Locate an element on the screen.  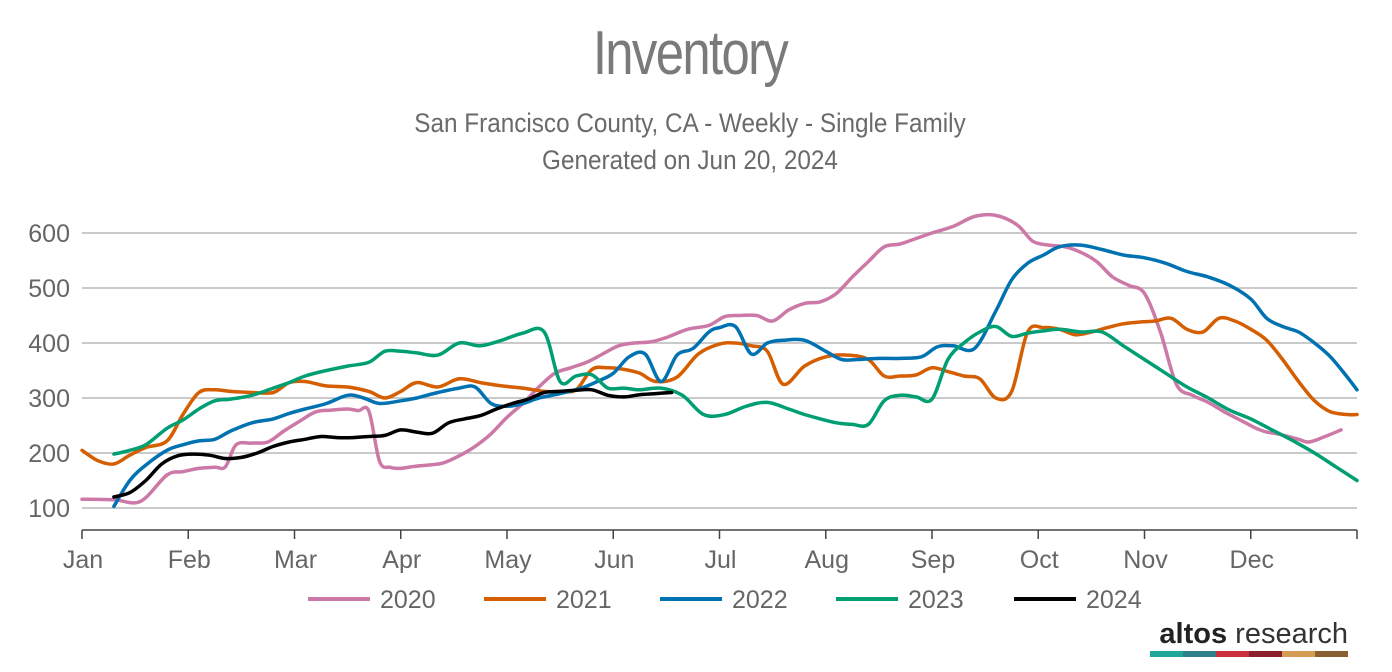
legend-label-2022: 2022 is located at coordinates (760, 600).